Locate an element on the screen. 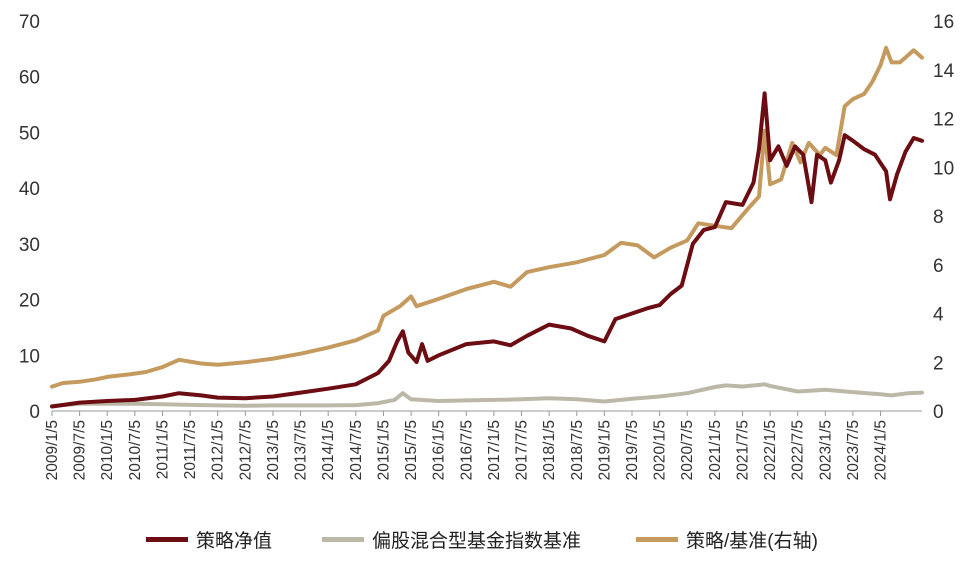 The image size is (979, 566). legend-label-strategy-nav: 策略净值 is located at coordinates (234, 541).